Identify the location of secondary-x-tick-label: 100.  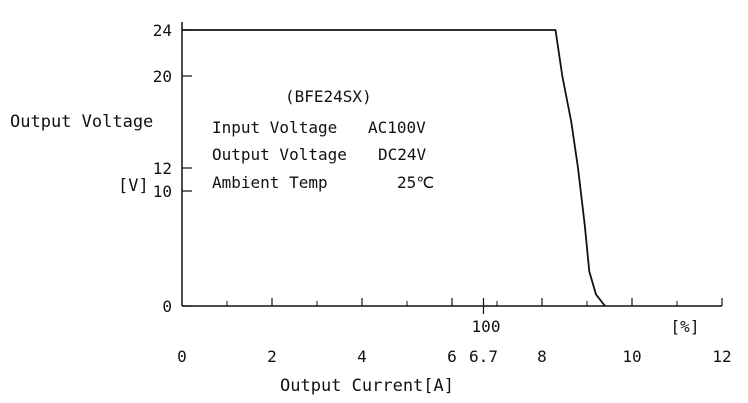
(486, 326).